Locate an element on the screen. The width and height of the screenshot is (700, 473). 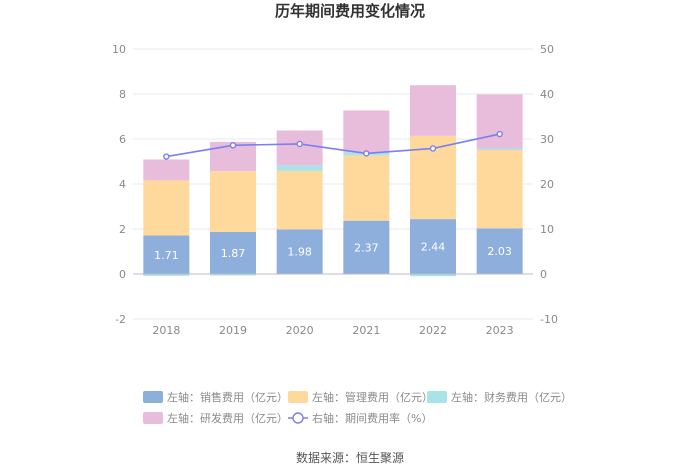
legend-label: 左轴：管理费用（亿元） is located at coordinates (372, 397).